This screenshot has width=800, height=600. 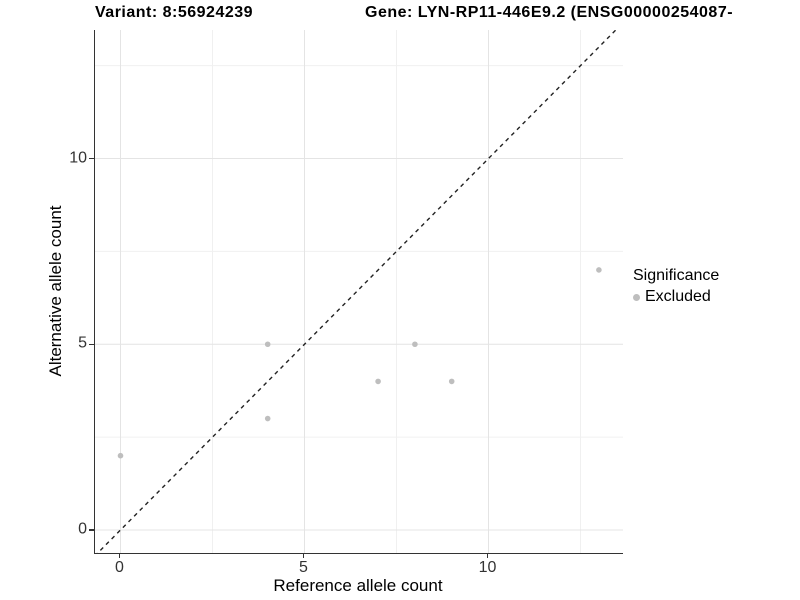 What do you see at coordinates (676, 275) in the screenshot?
I see `legend-title: Significance` at bounding box center [676, 275].